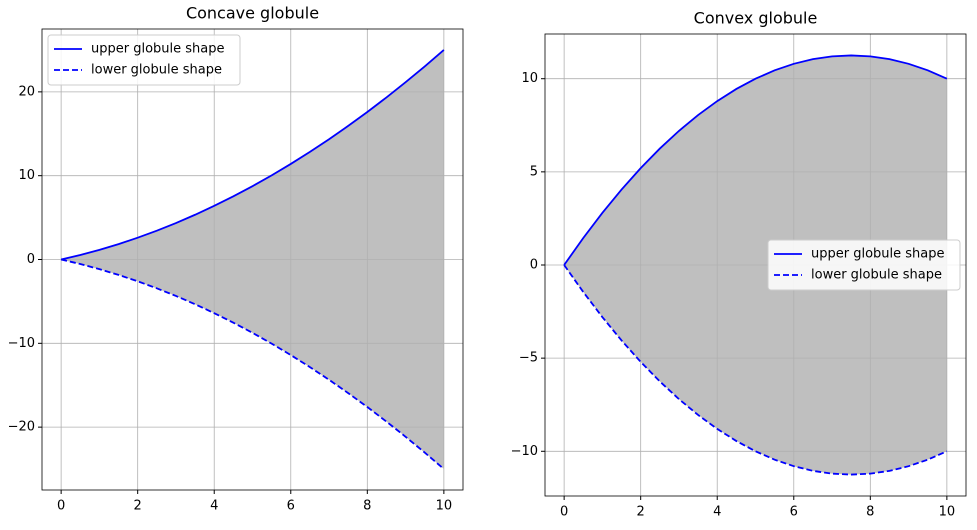 The width and height of the screenshot is (977, 530). Describe the element at coordinates (21, 427) in the screenshot. I see `y-tick-label: −20` at that location.